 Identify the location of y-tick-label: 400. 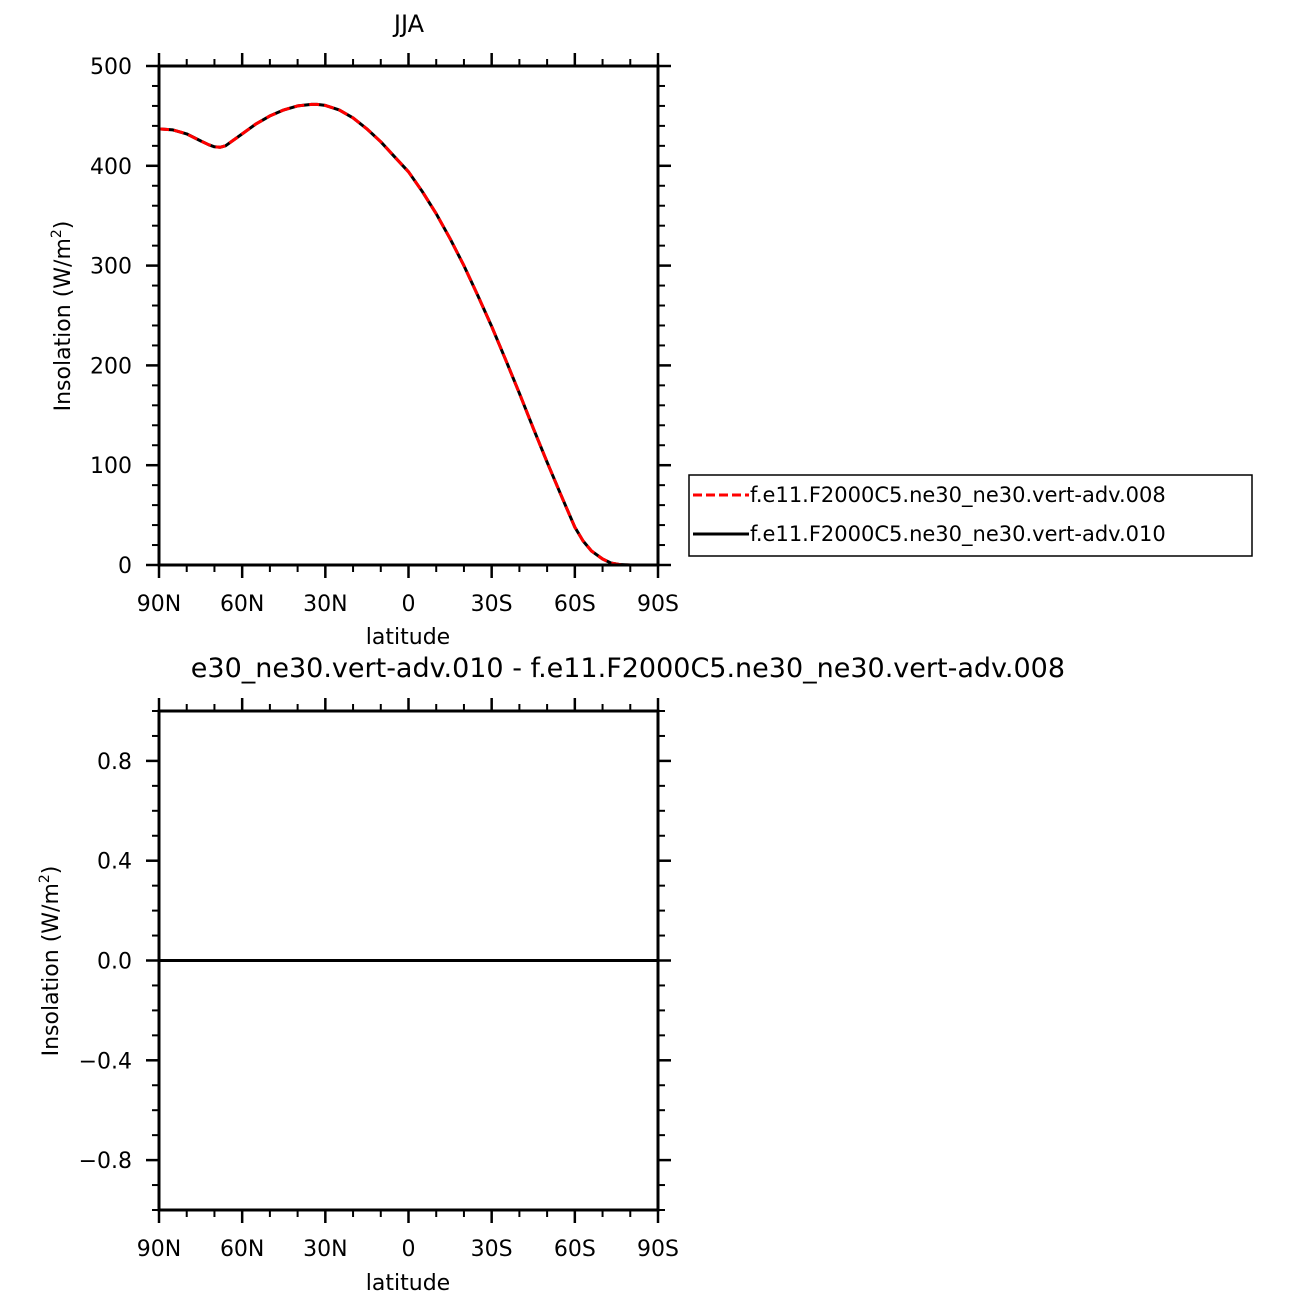
(111, 167).